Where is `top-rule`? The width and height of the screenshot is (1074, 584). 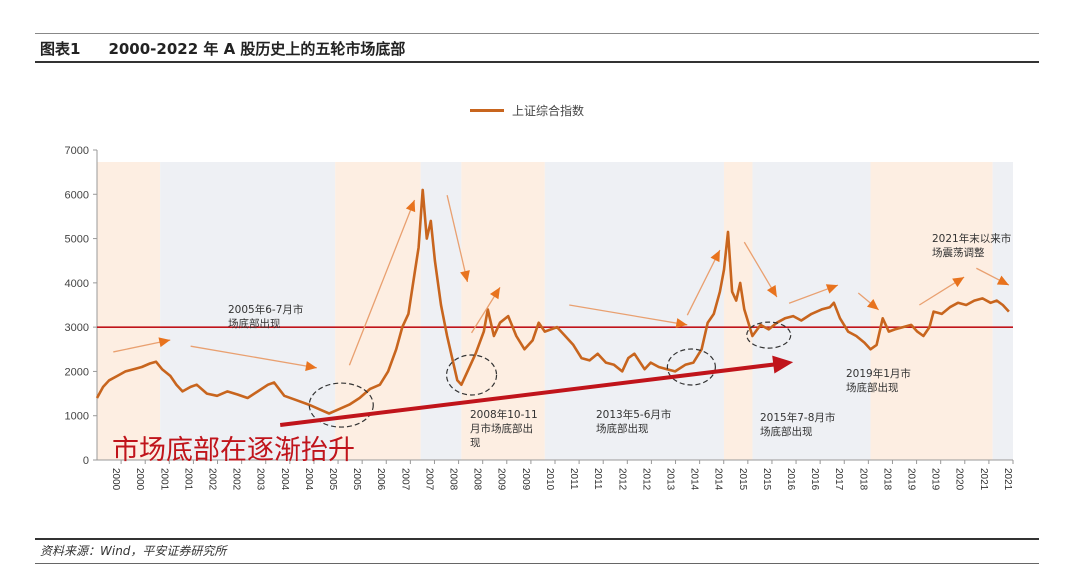
top-rule is located at coordinates (537, 33).